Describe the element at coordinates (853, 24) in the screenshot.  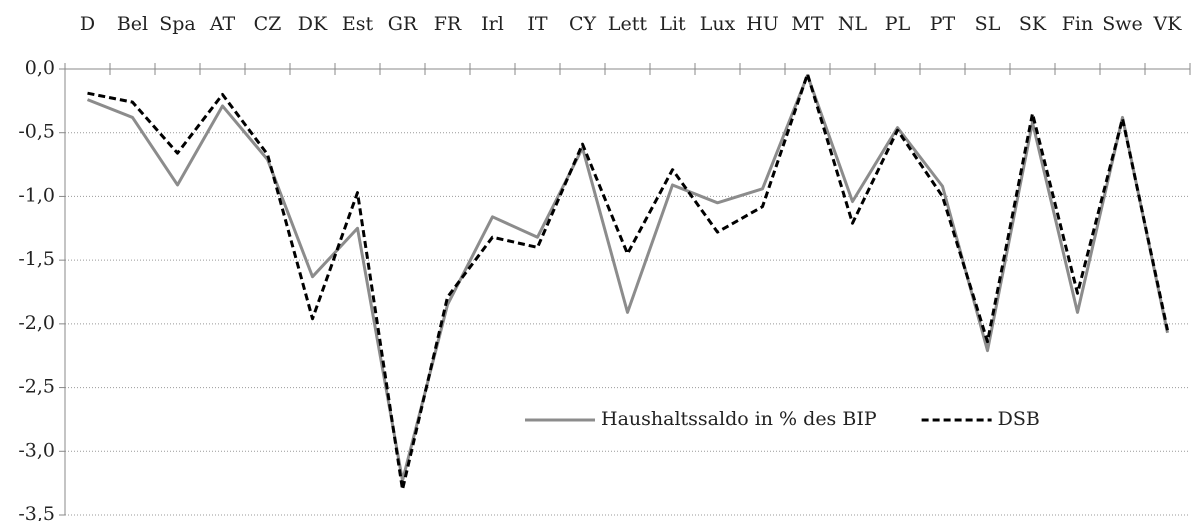
I see `x-tick-label: NL` at that location.